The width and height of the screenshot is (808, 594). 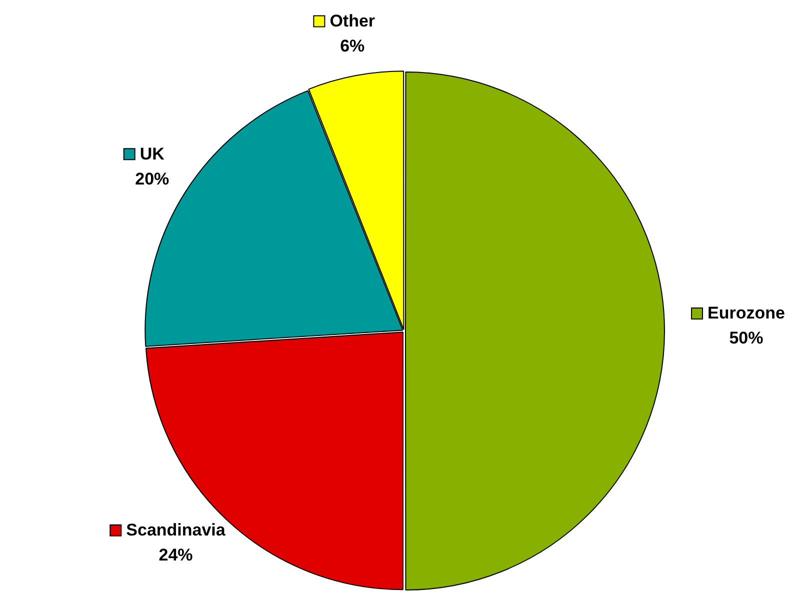 I want to click on legend-label: Other, so click(x=353, y=20).